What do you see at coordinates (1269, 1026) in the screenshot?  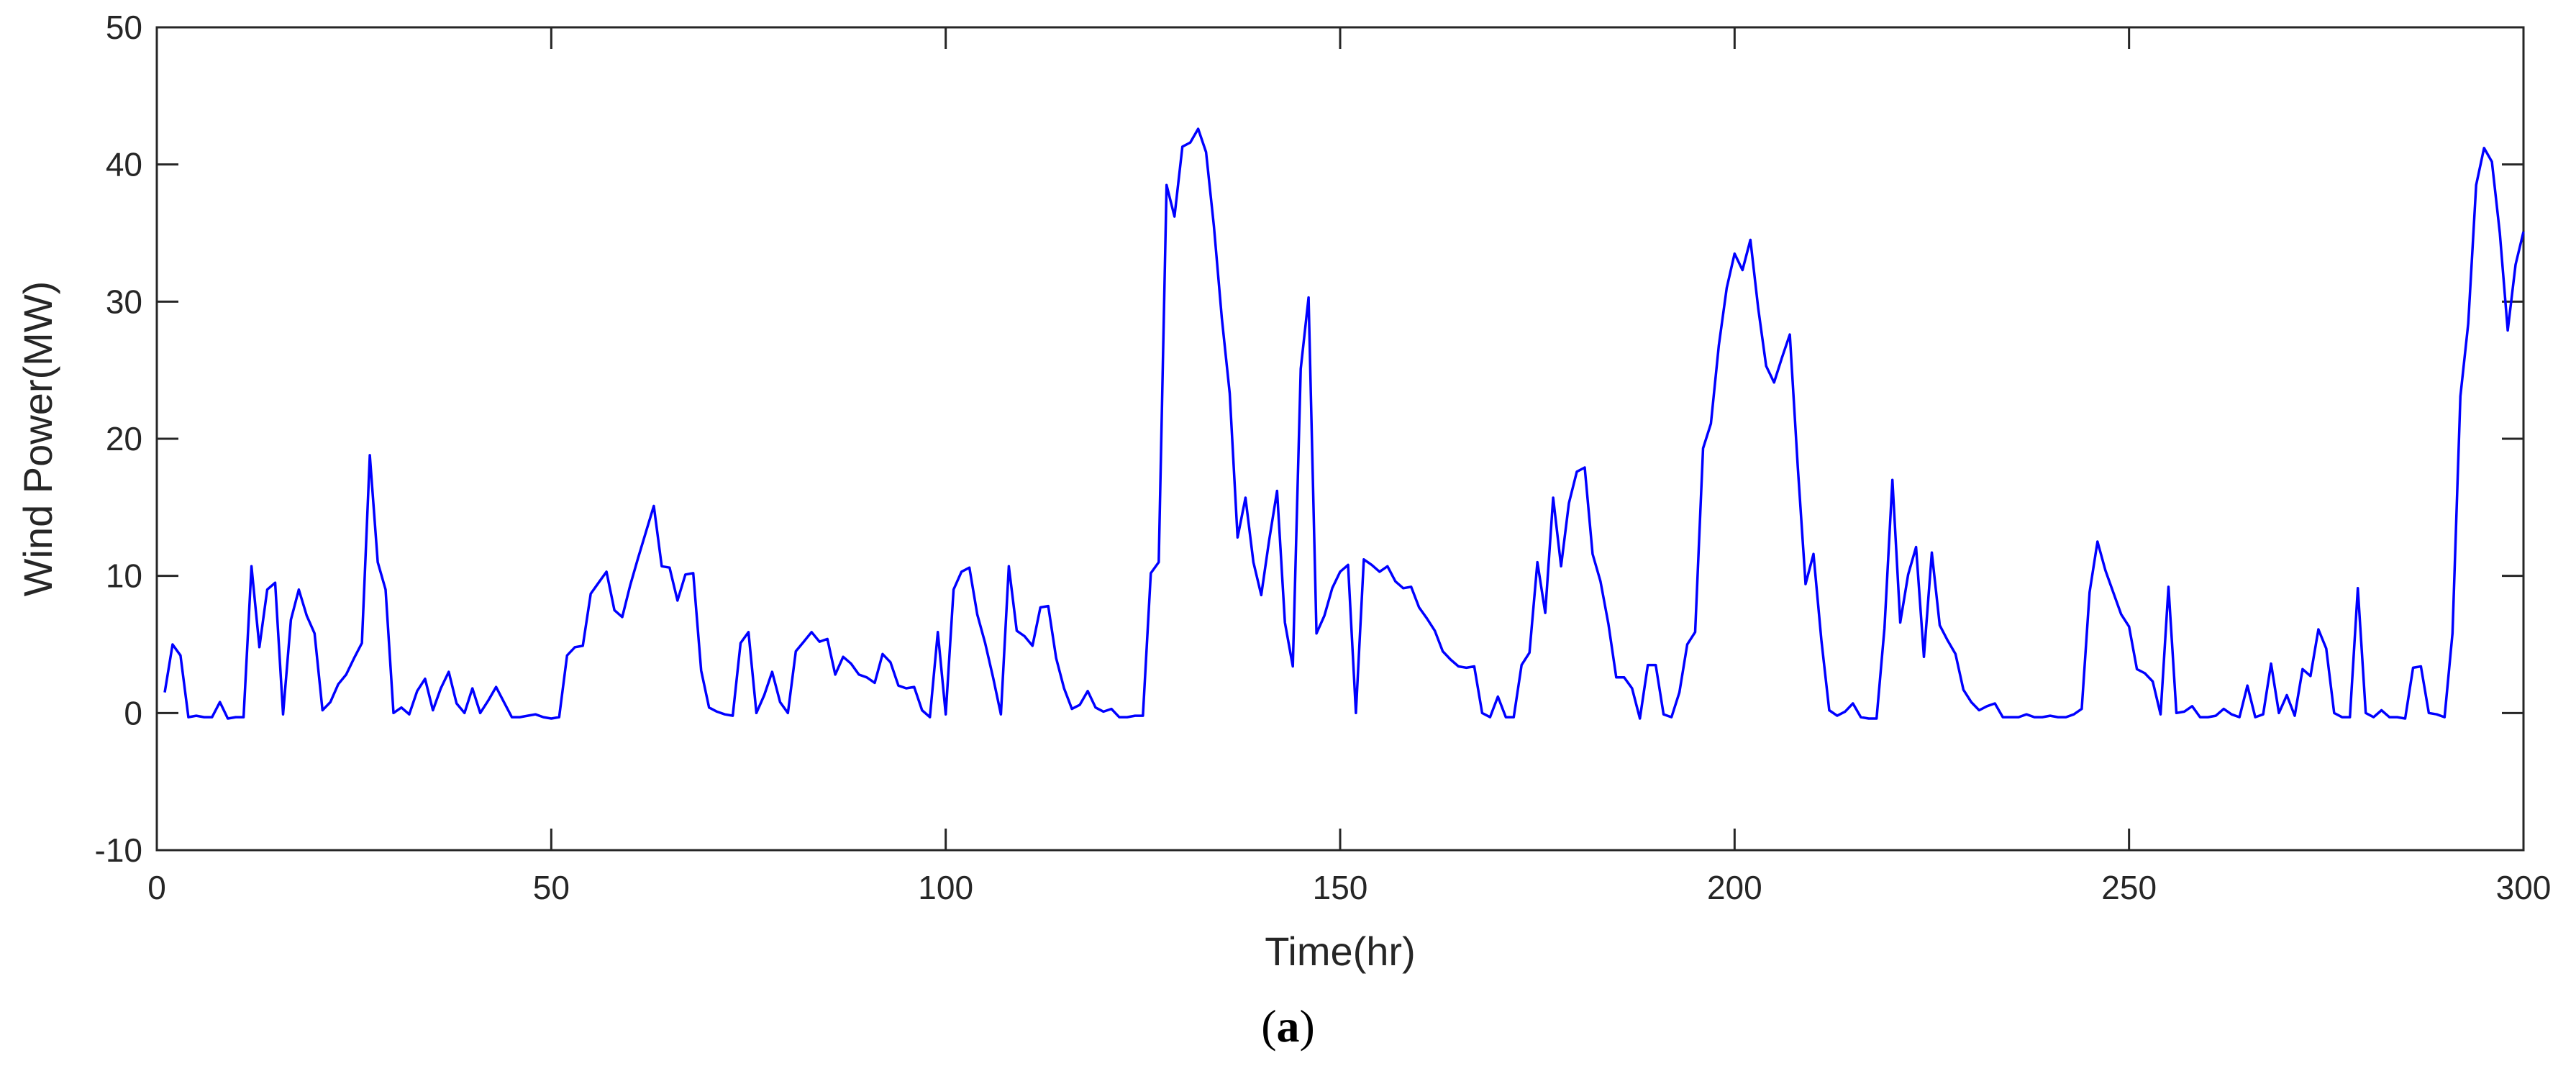 I see `caption-open-paren: (` at bounding box center [1269, 1026].